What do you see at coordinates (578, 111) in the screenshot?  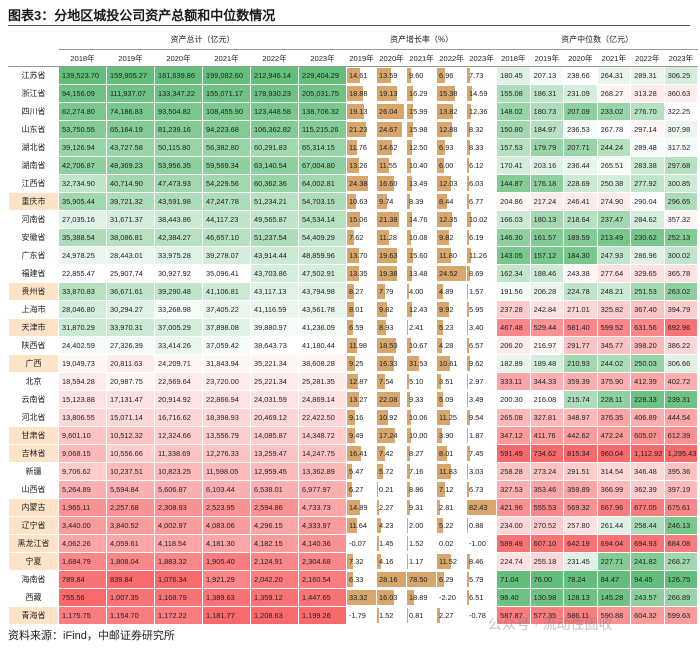 I see `median-value: 207.09` at bounding box center [578, 111].